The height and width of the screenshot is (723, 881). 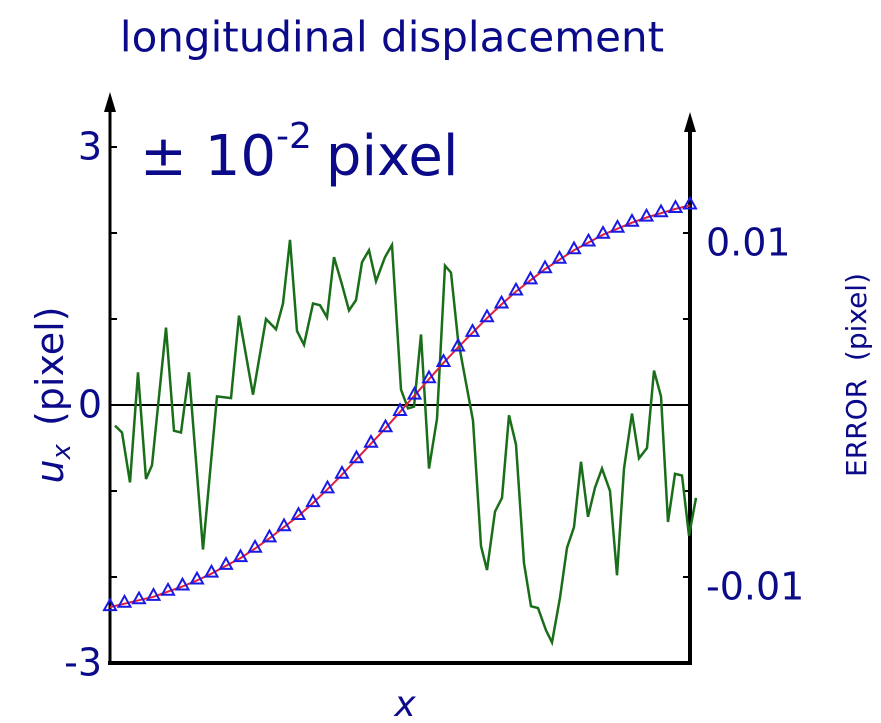 What do you see at coordinates (90, 405) in the screenshot?
I see `y-tick-label: 0` at bounding box center [90, 405].